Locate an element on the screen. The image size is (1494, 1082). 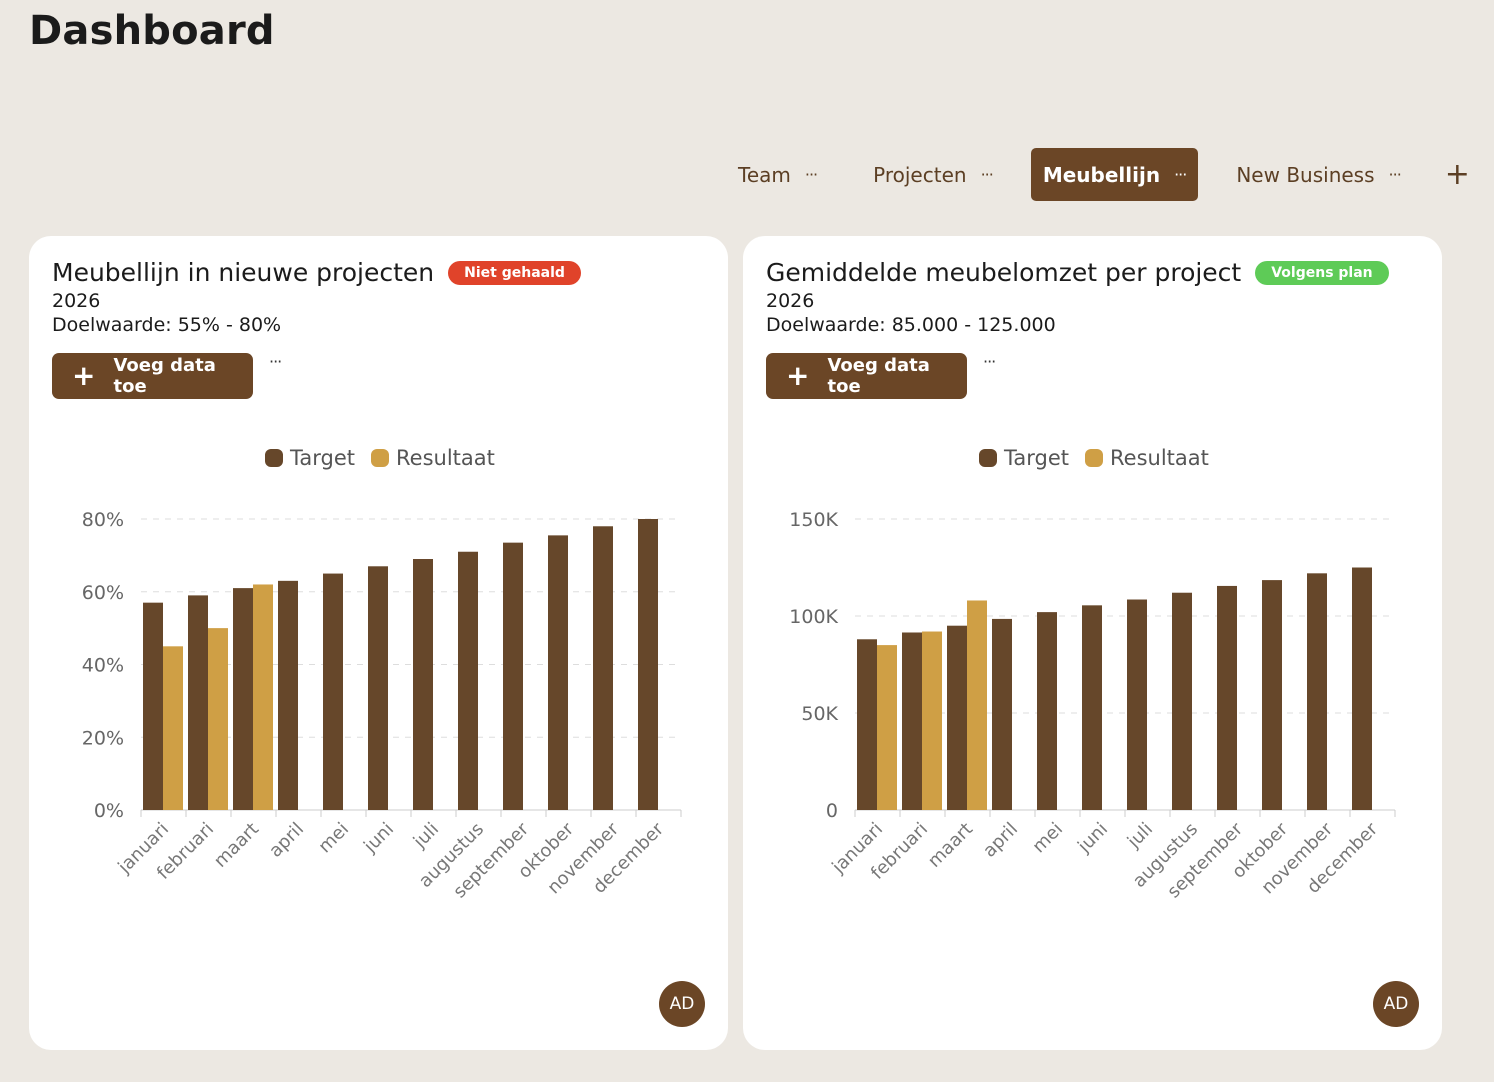
status-badge: Volgens plan is located at coordinates (1322, 272).